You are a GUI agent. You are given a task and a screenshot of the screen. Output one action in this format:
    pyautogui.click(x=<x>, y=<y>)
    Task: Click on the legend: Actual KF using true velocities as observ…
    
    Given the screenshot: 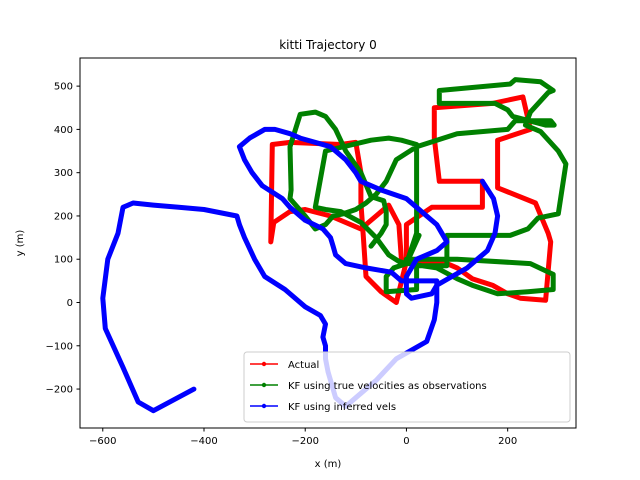 What is the action you would take?
    pyautogui.click(x=407, y=387)
    